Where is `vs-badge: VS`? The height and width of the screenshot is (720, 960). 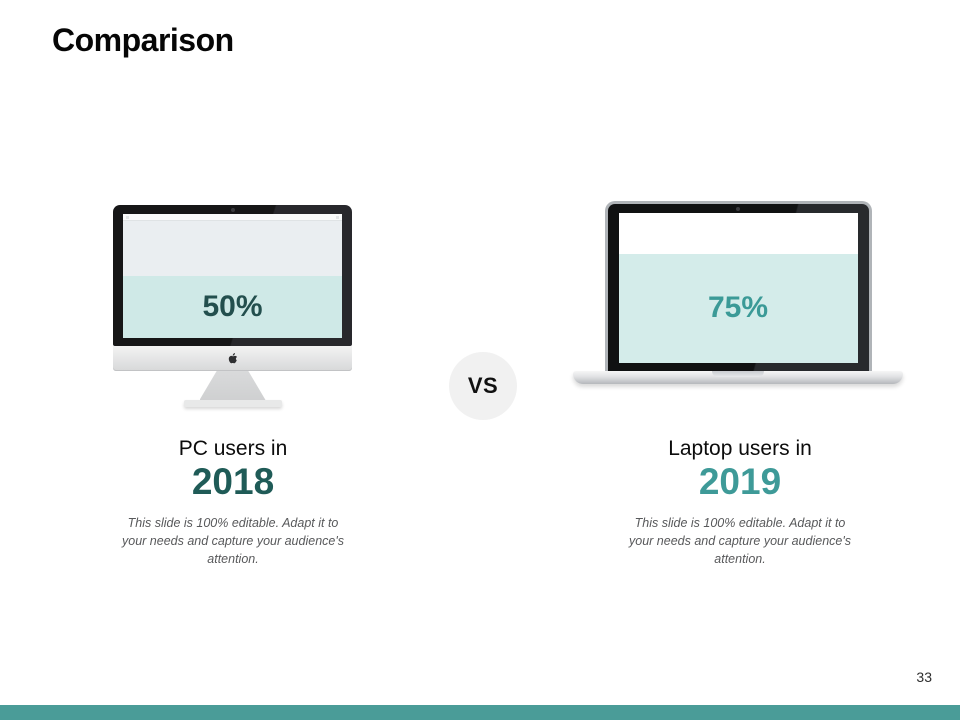
vs-badge: VS is located at coordinates (483, 386).